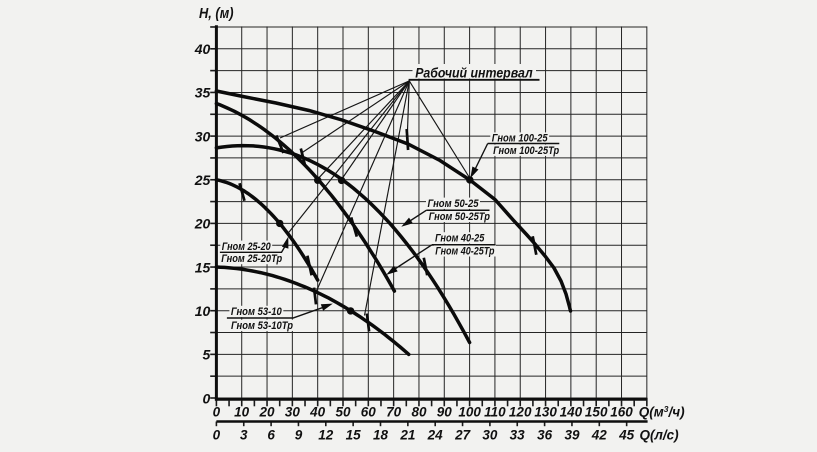  I want to click on svg-text: 24, so click(435, 434).